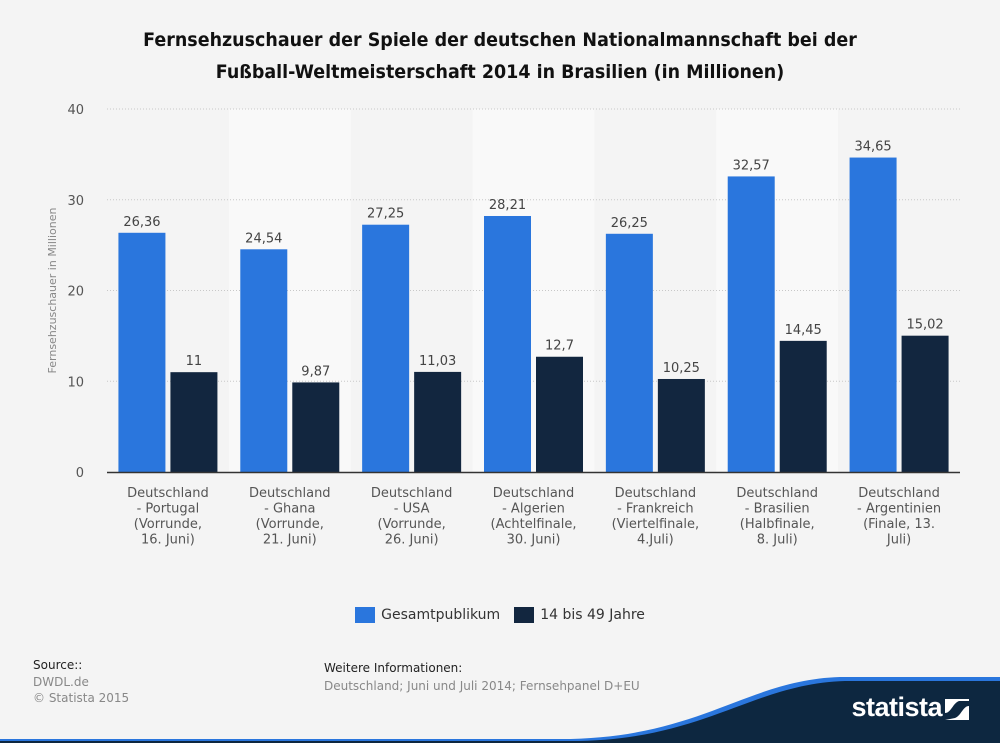  I want to click on x-tick-label: Deutschland - USA (Vorrunde, 26. Juni), so click(412, 517).